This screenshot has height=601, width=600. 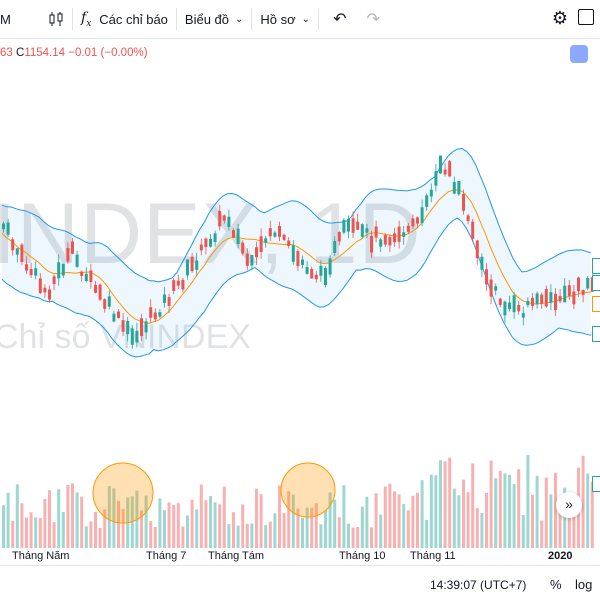 I want to click on scroll-right-icon: », so click(x=569, y=504).